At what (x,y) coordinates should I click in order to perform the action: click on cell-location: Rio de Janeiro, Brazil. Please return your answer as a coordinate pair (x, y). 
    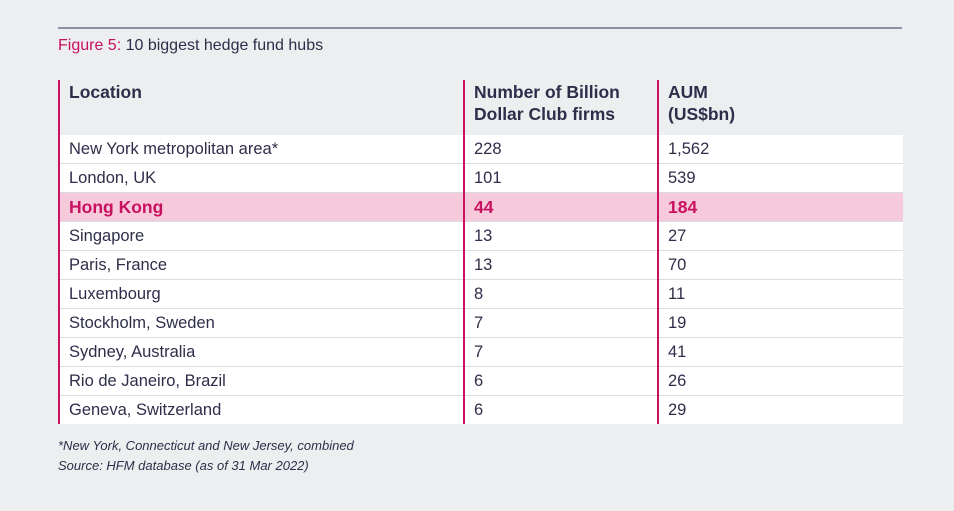
    Looking at the image, I should click on (261, 381).